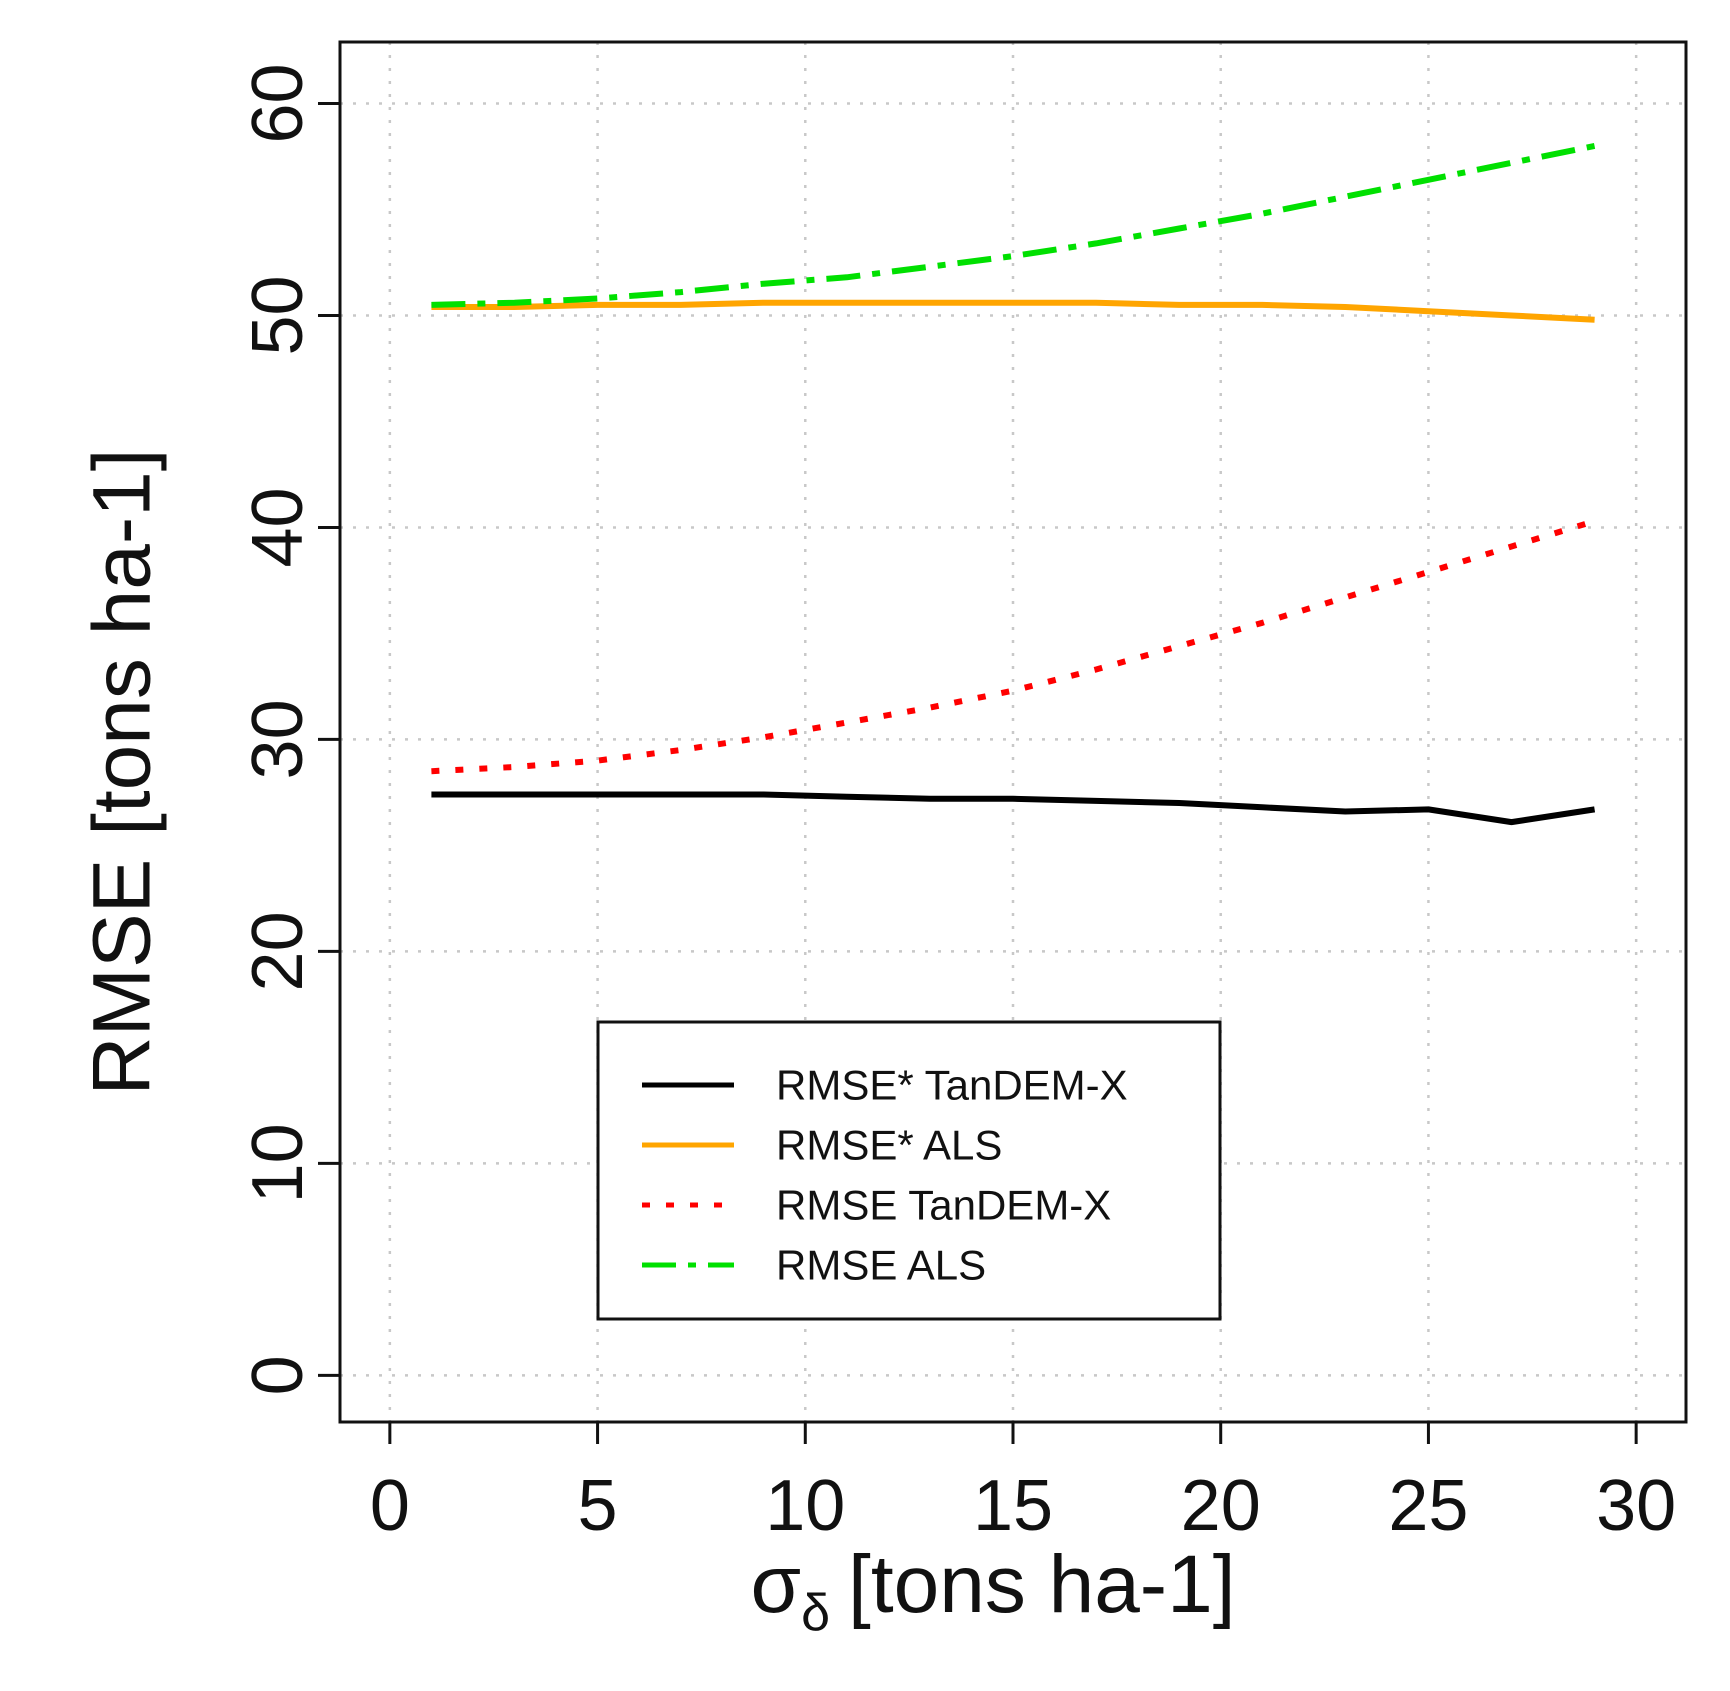 Image resolution: width=1730 pixels, height=1691 pixels. I want to click on legend-box, so click(909, 1170).